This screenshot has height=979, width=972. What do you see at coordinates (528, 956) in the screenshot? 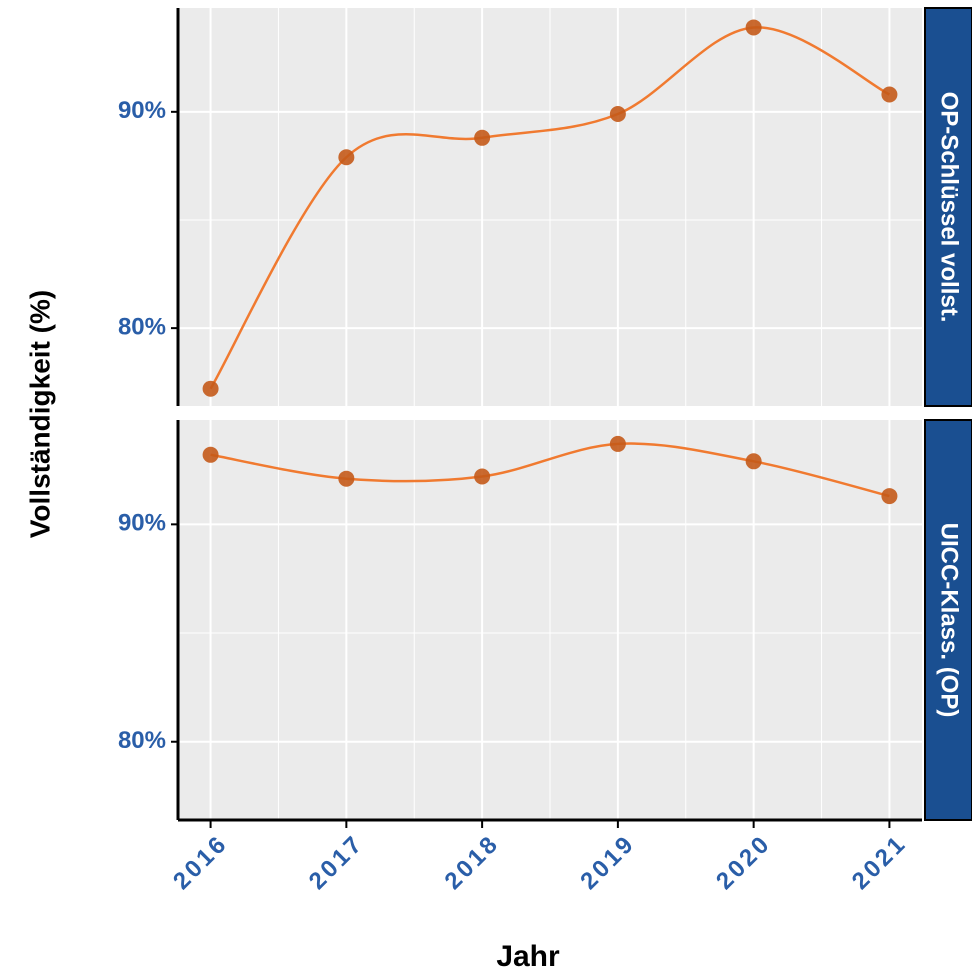
I see `x-axis-title: Jahr` at bounding box center [528, 956].